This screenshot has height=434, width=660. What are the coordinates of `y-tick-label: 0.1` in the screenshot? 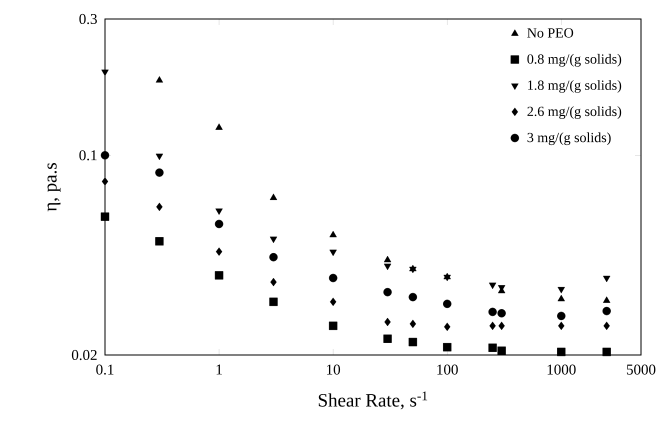 It's located at (88, 155).